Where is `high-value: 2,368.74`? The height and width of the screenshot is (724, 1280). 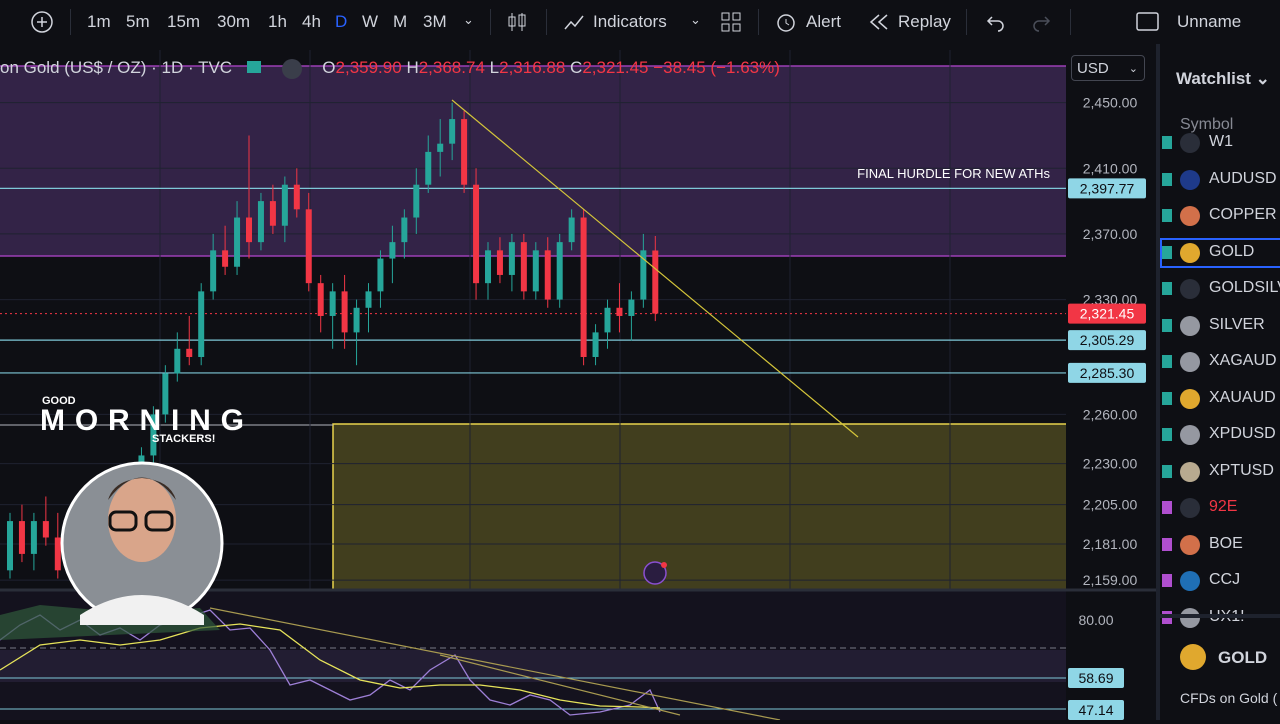
high-value: 2,368.74 is located at coordinates (451, 67).